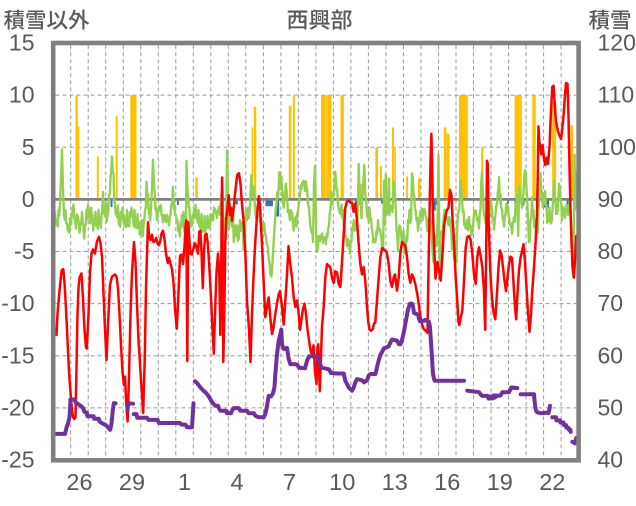  I want to click on svg-text: -20, so click(17, 408).